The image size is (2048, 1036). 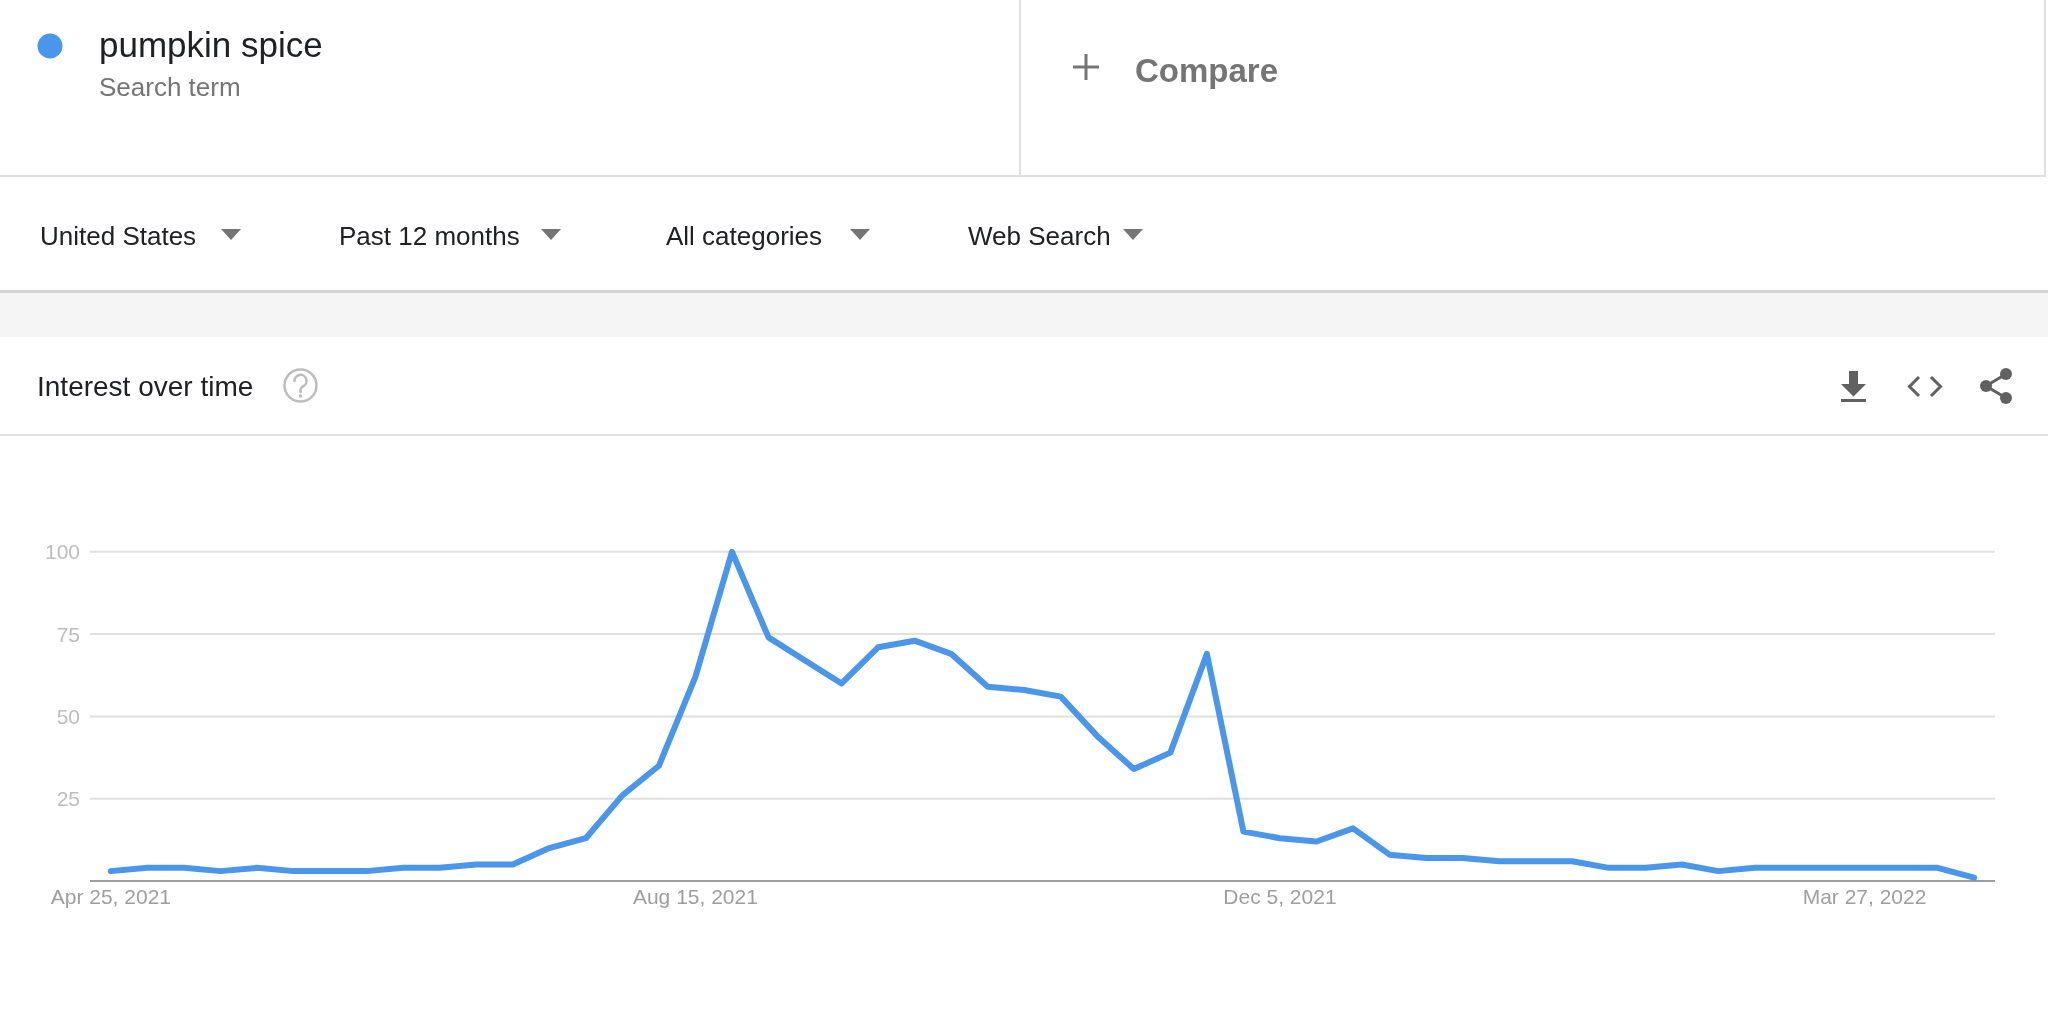 What do you see at coordinates (1280, 896) in the screenshot?
I see `x-tick-label: Dec 5, 2021` at bounding box center [1280, 896].